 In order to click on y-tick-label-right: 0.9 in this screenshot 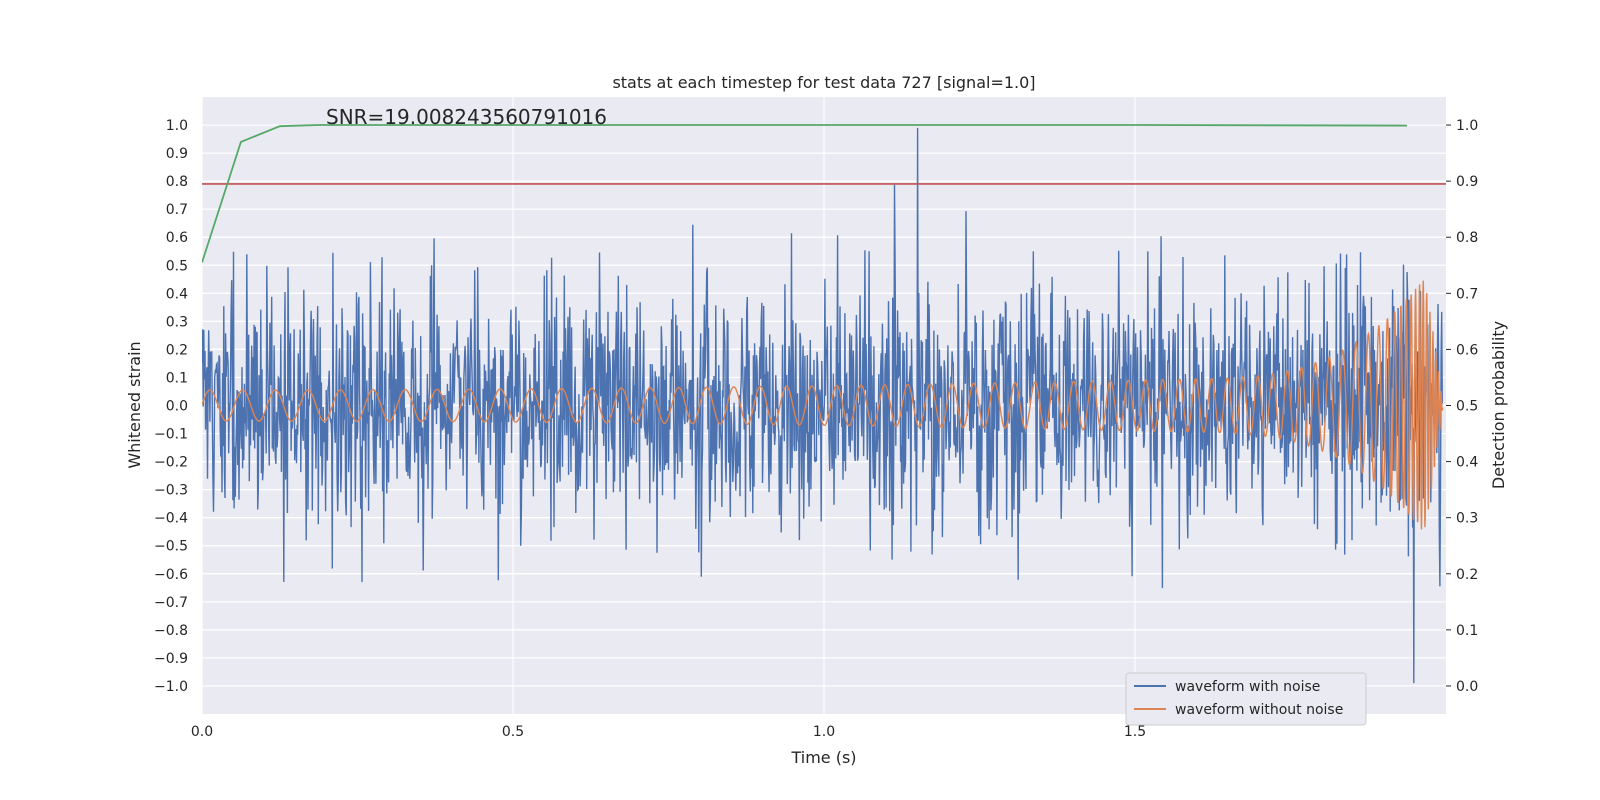, I will do `click(1467, 182)`.